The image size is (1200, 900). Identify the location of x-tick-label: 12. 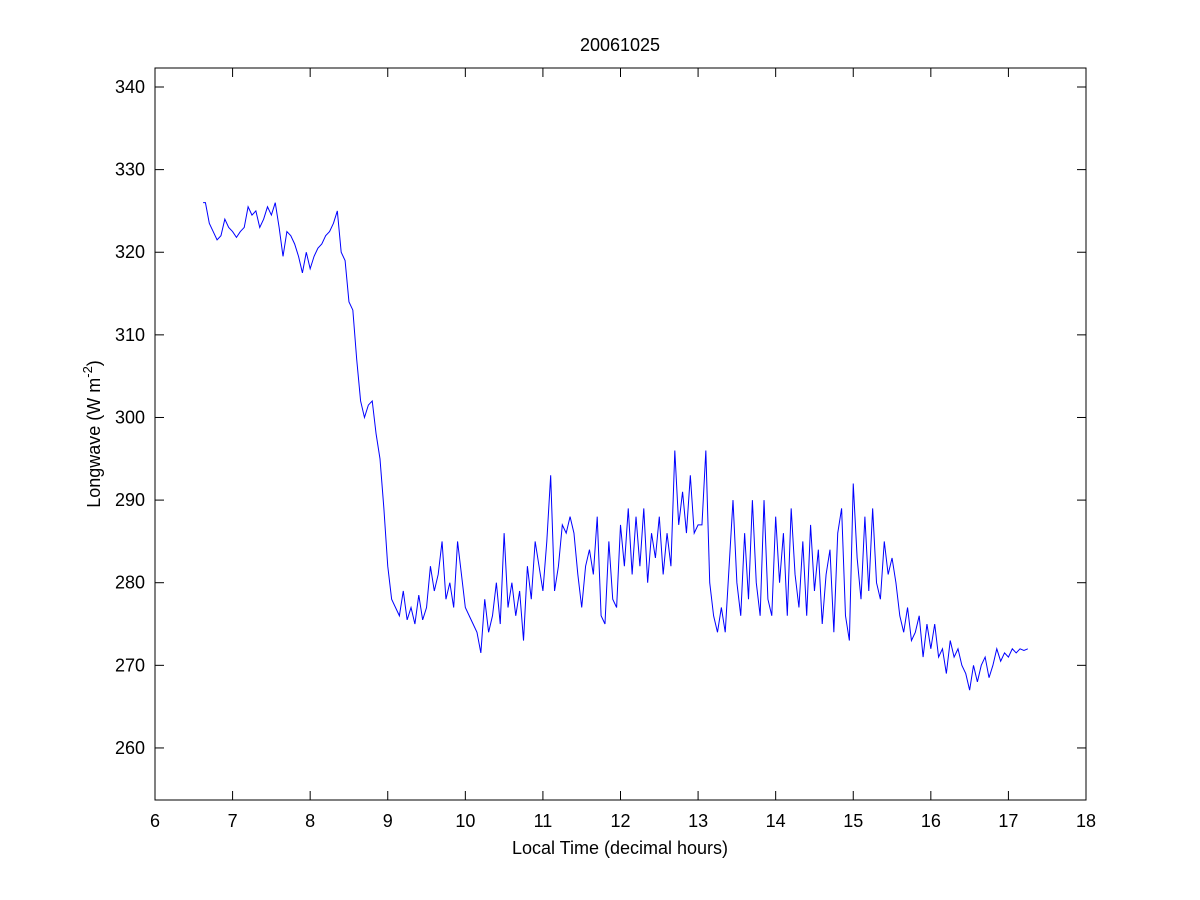
(620, 821).